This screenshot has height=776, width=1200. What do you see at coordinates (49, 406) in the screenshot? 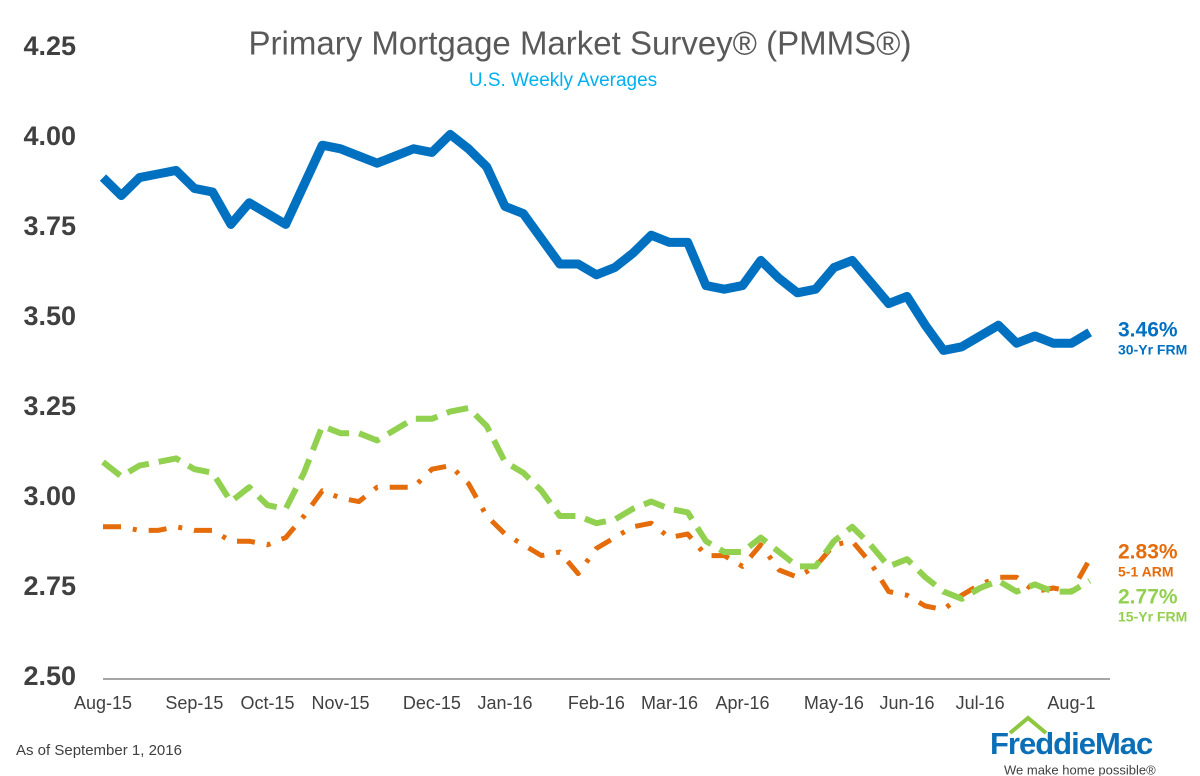
I see `y-tick-label: 3.25` at bounding box center [49, 406].